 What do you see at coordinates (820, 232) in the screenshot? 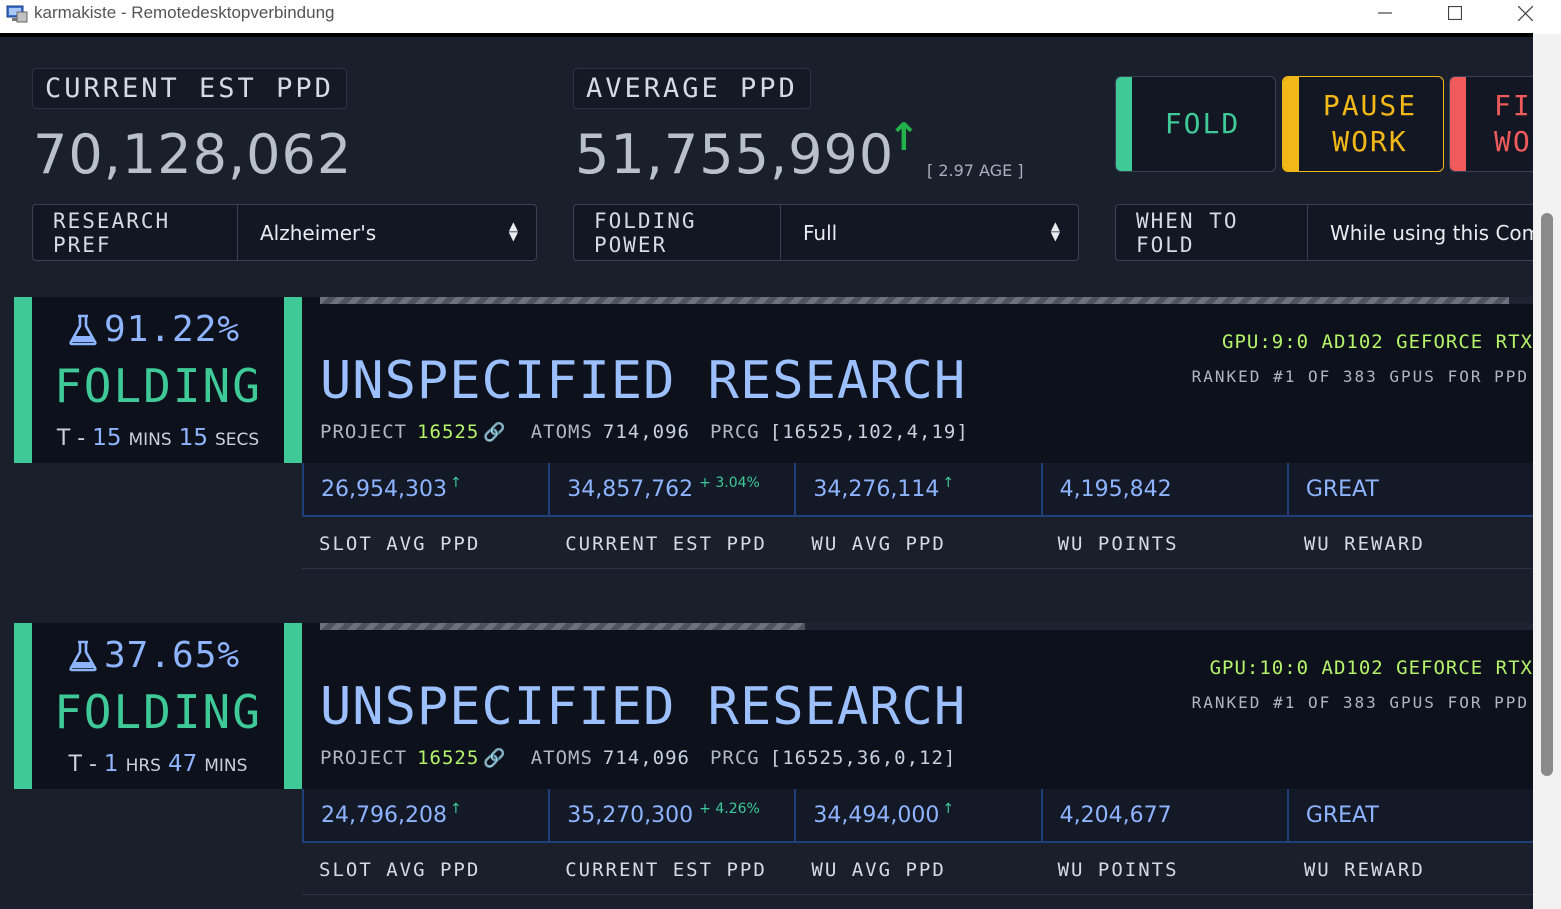
I see `folding-power-selected: Full` at bounding box center [820, 232].